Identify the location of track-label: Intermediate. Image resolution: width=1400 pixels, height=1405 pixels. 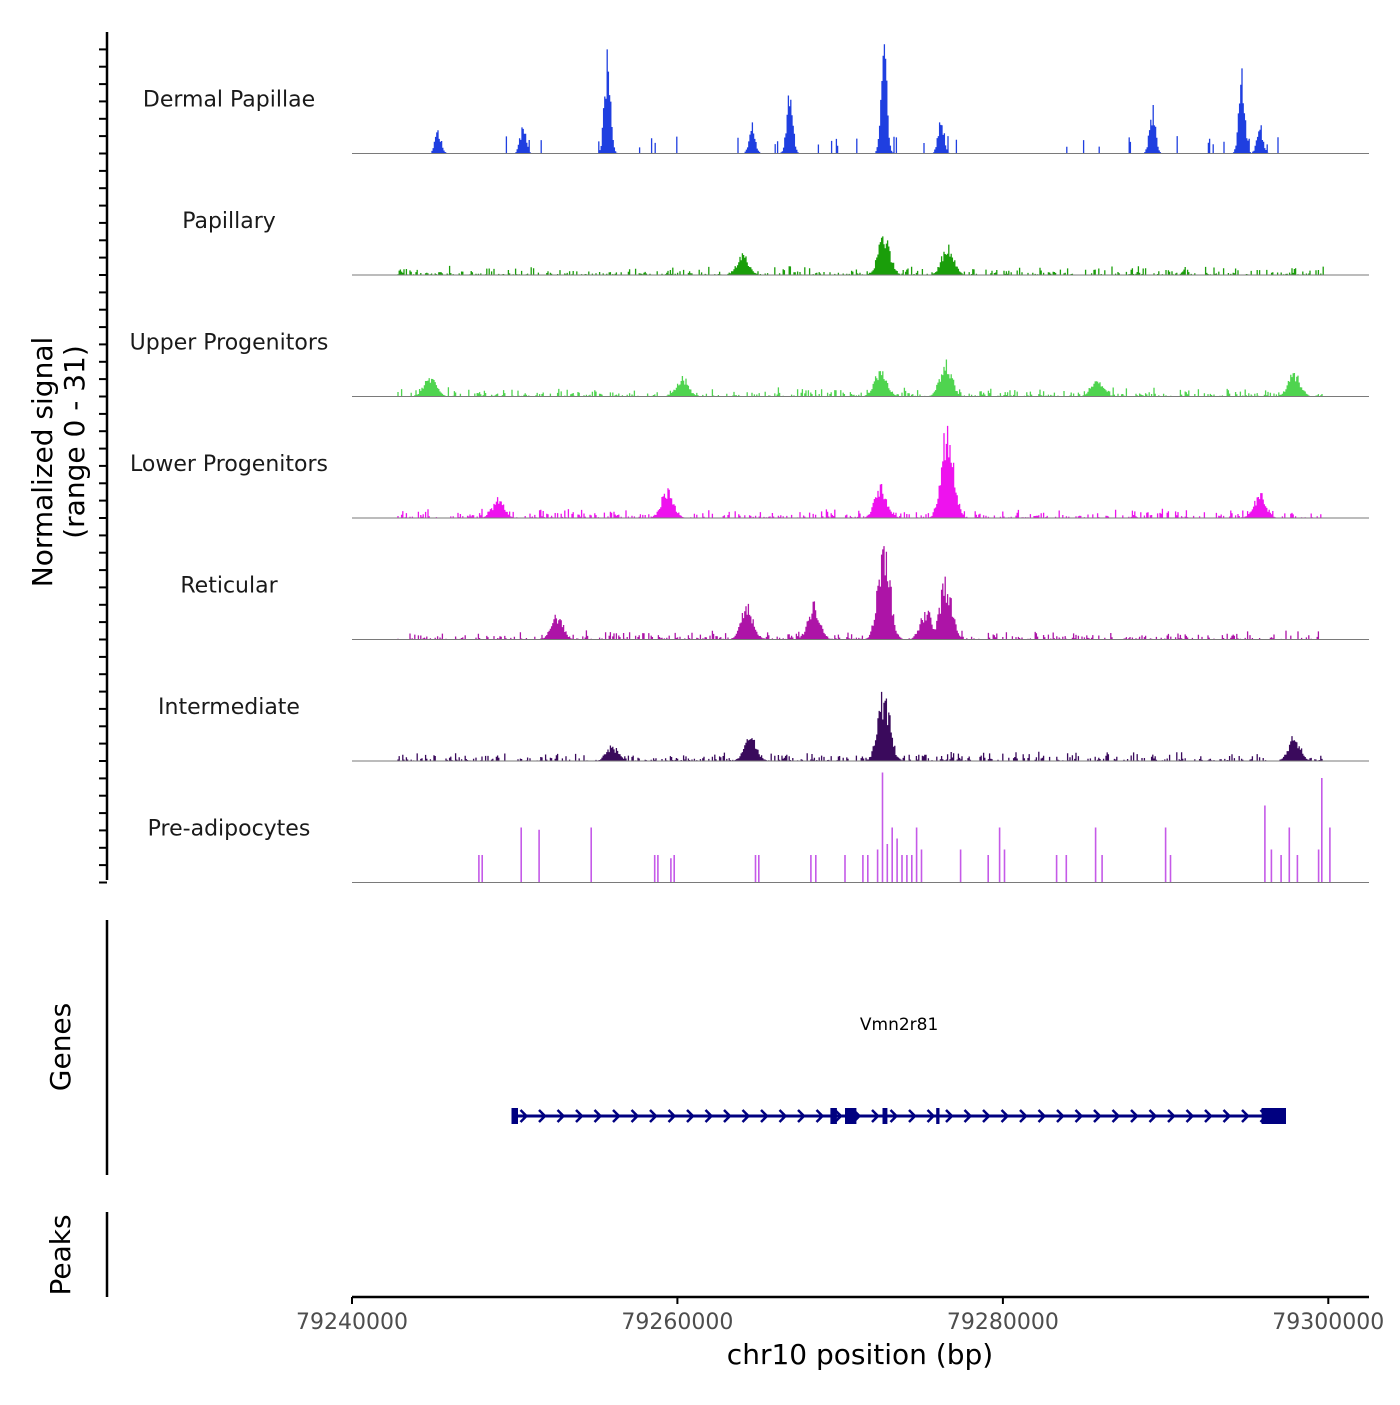
(229, 707).